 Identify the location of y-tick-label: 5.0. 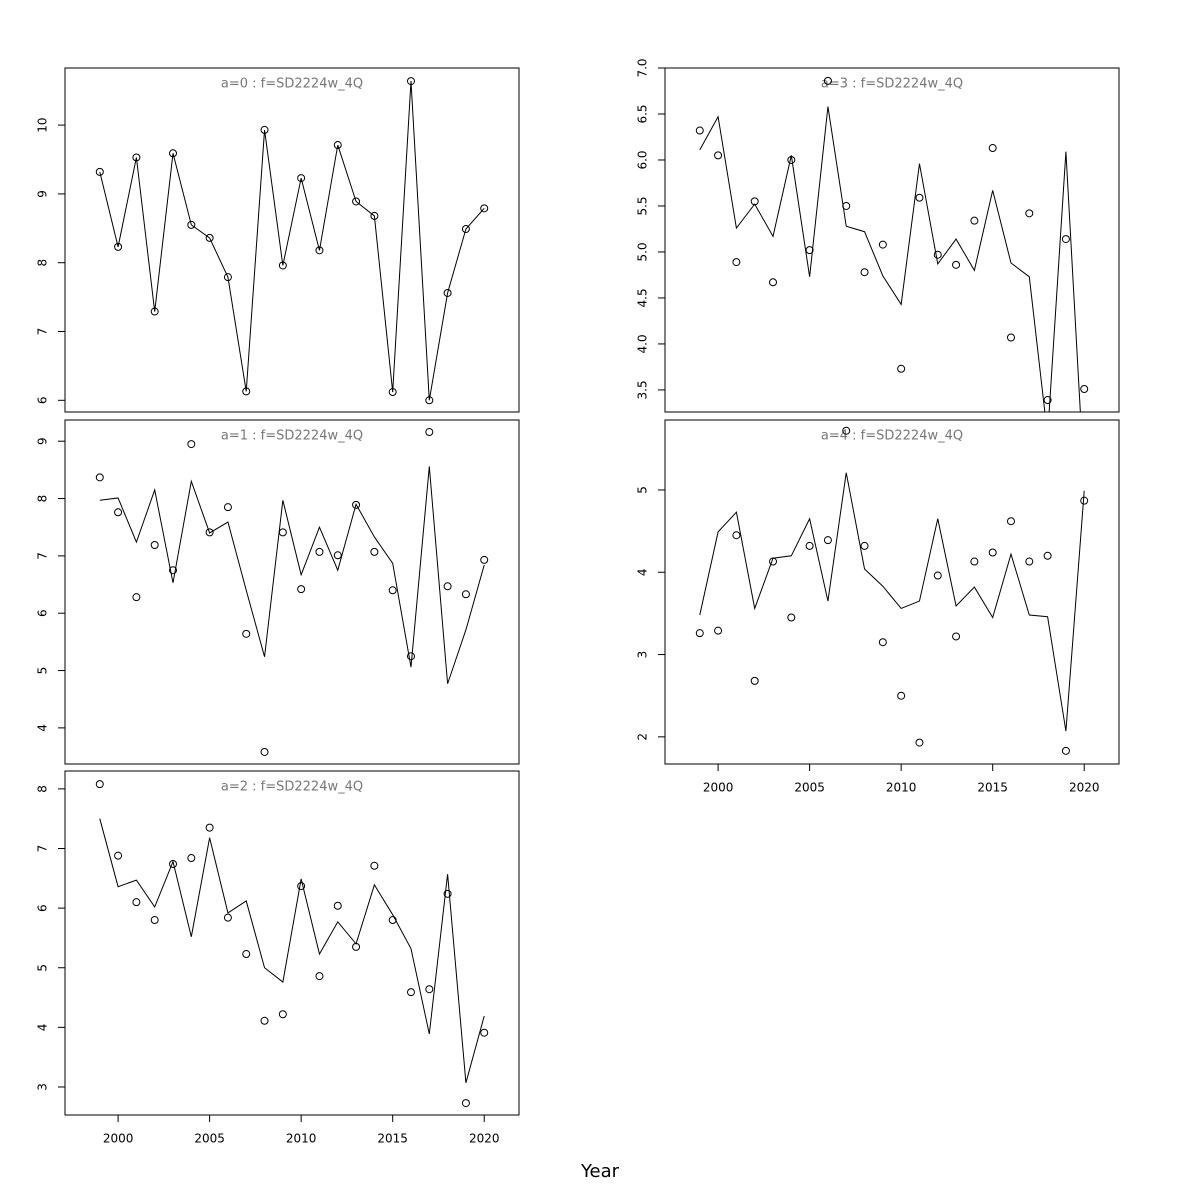
(643, 251).